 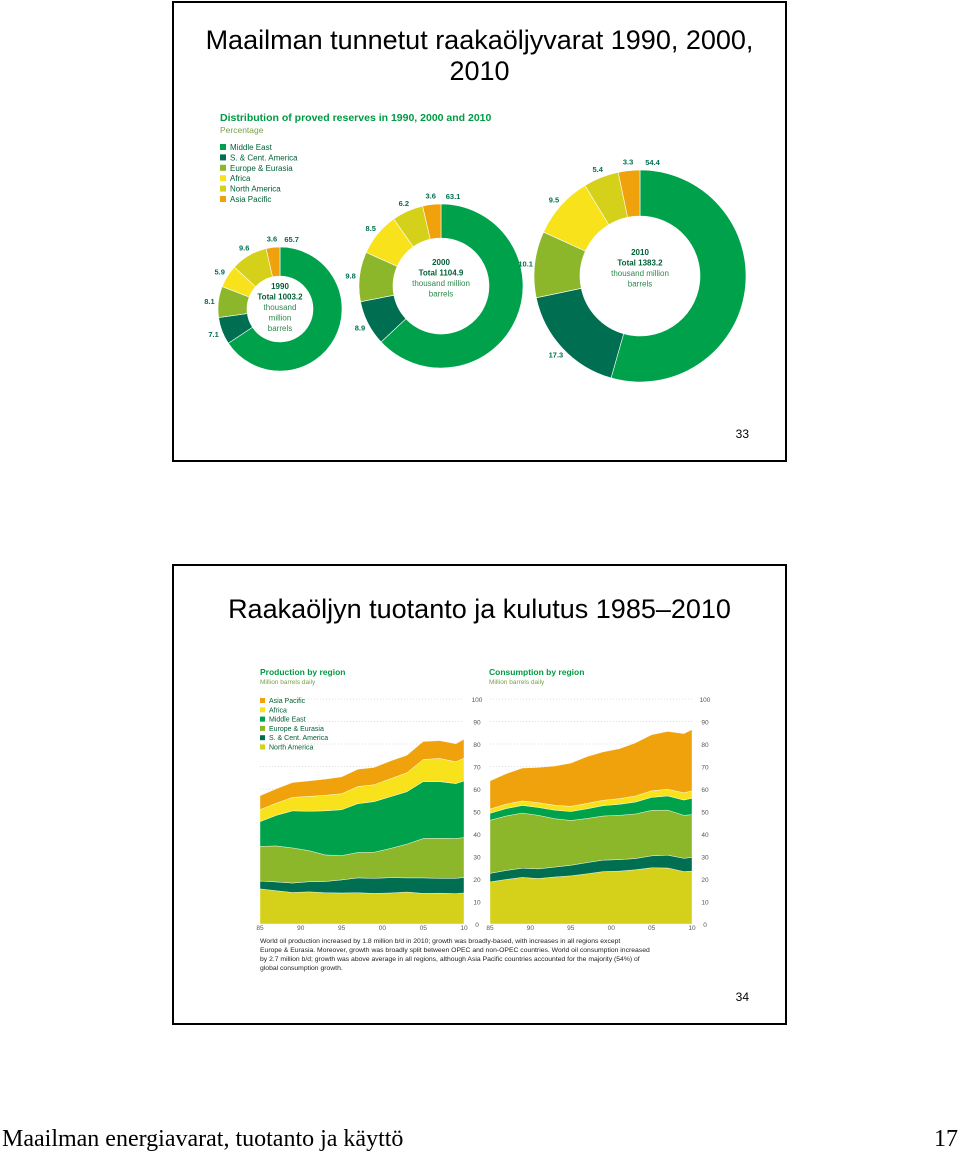 I want to click on legend-label: Asia Pacific, so click(x=250, y=199).